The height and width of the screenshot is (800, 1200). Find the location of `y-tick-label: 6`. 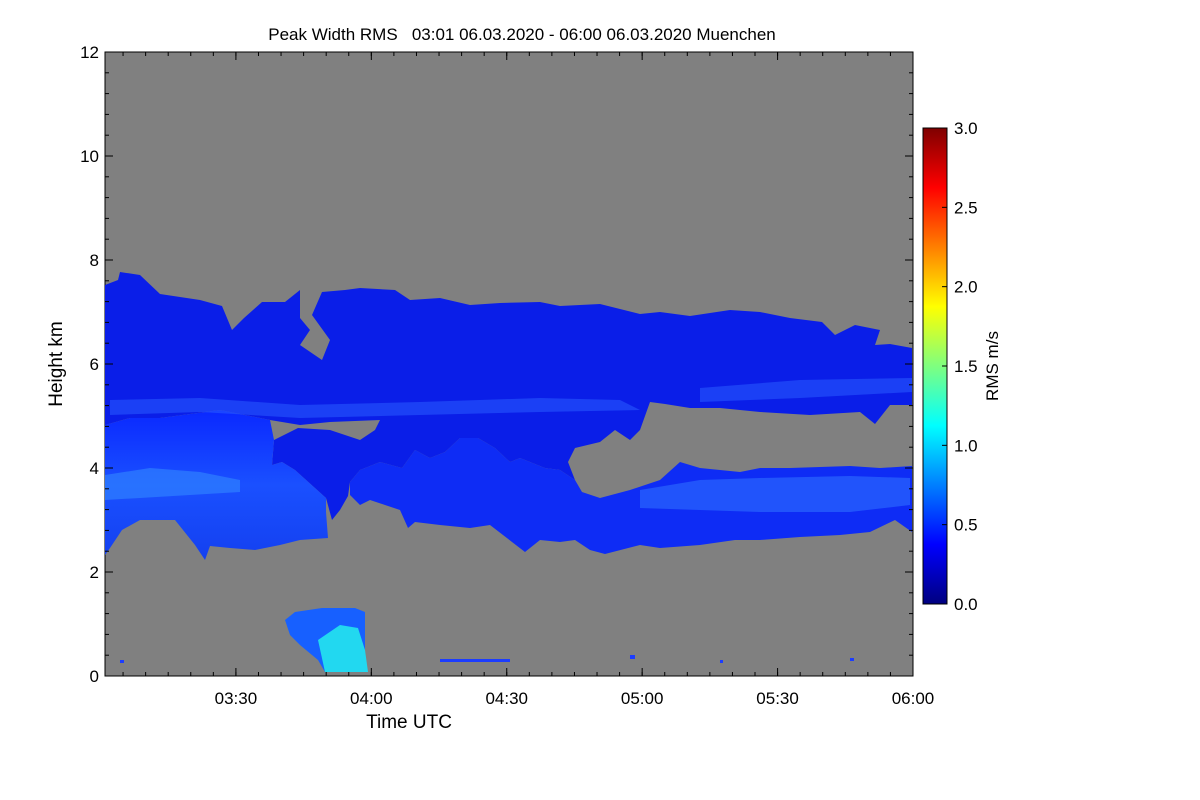

y-tick-label: 6 is located at coordinates (94, 364).